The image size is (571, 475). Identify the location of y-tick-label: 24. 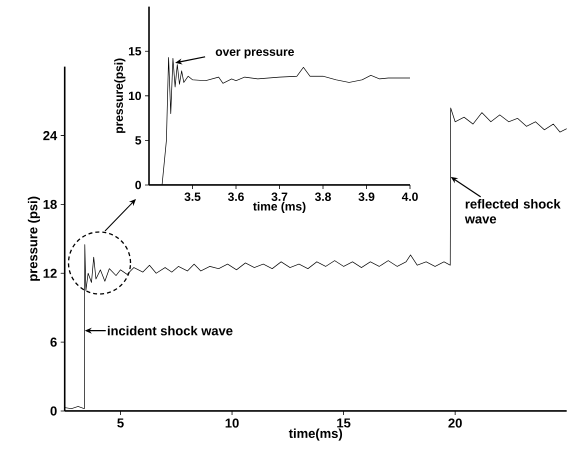
(50, 135).